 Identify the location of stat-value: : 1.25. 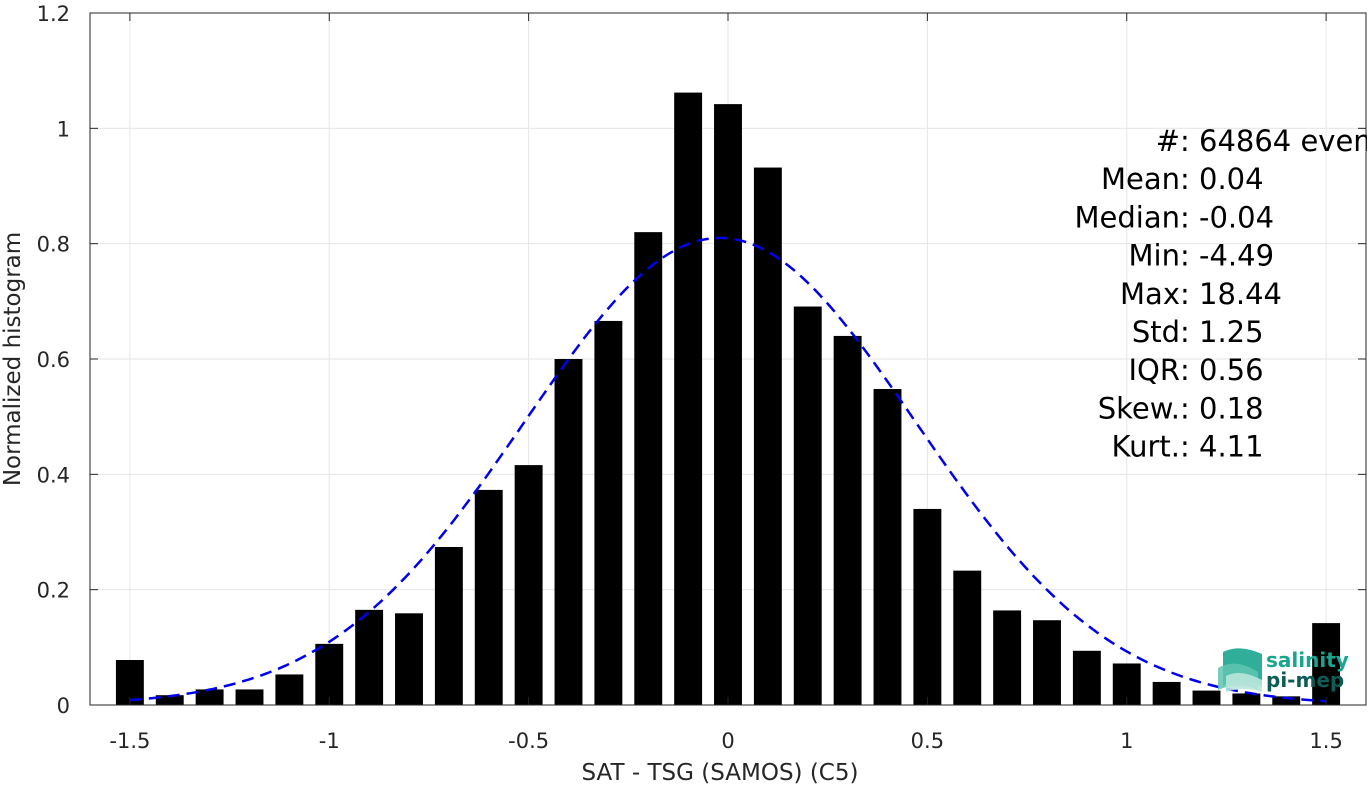
(1222, 332).